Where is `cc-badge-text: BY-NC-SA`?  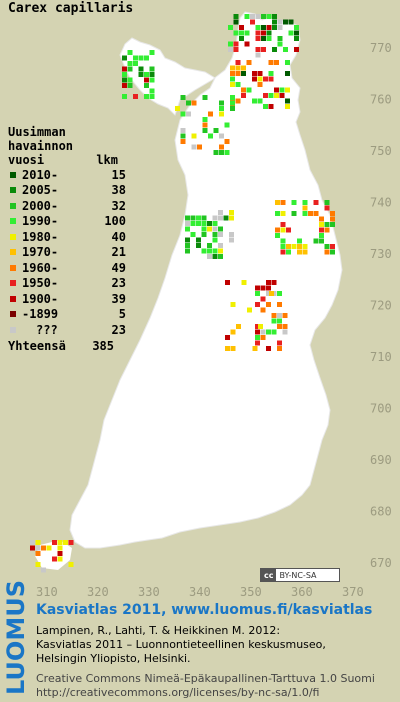
cc-badge-text: BY-NC-SA is located at coordinates (298, 575).